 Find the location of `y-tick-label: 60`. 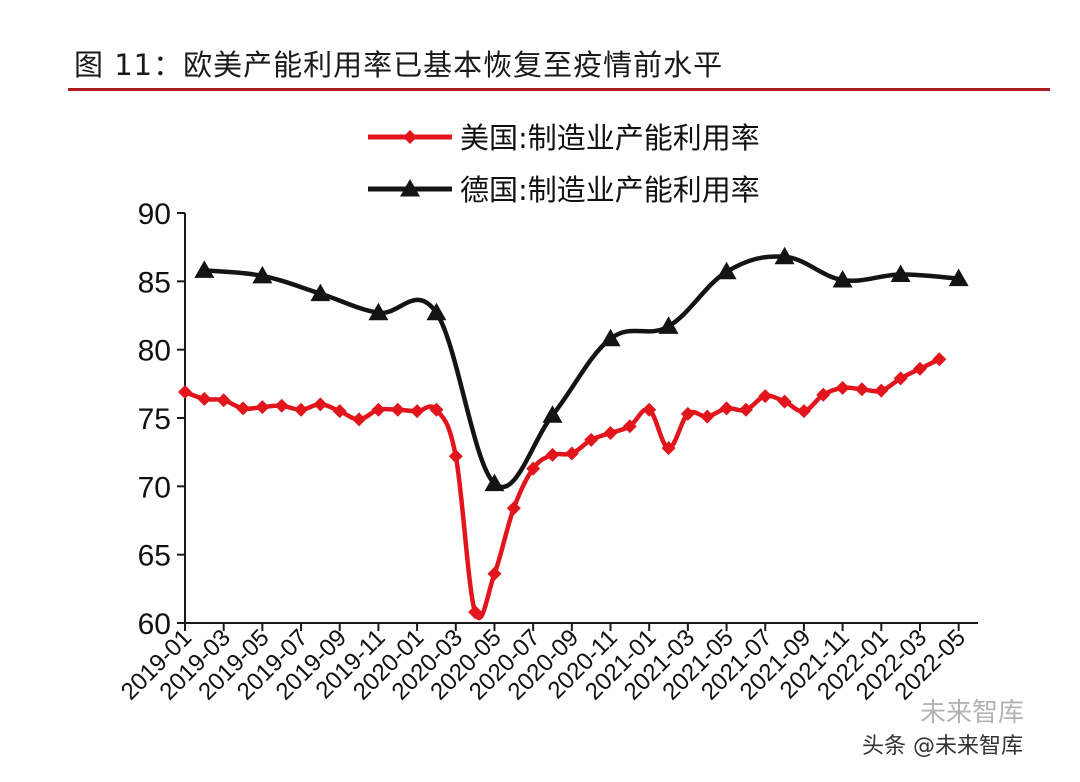

y-tick-label: 60 is located at coordinates (154, 624).